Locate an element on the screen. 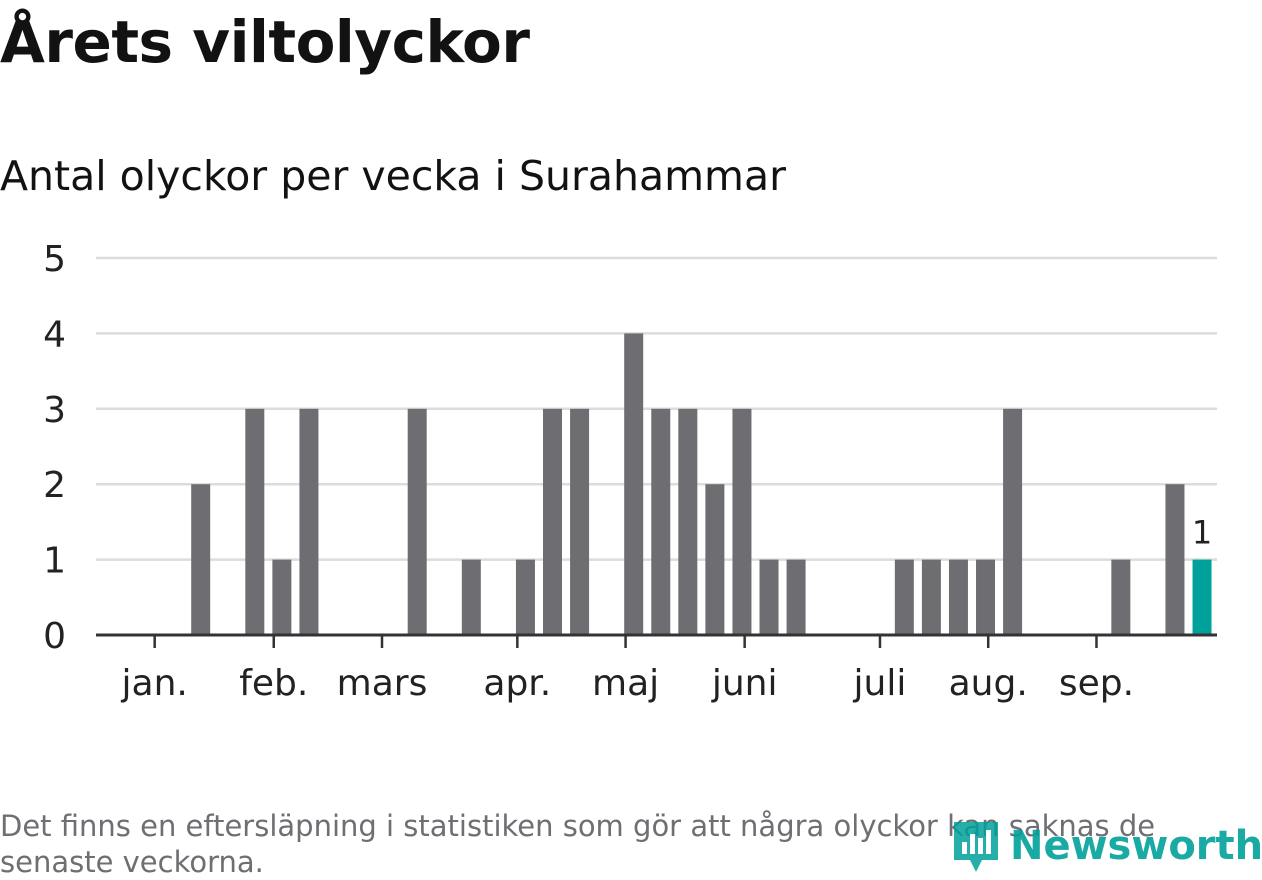  x-tick-label: apr. is located at coordinates (517, 683).